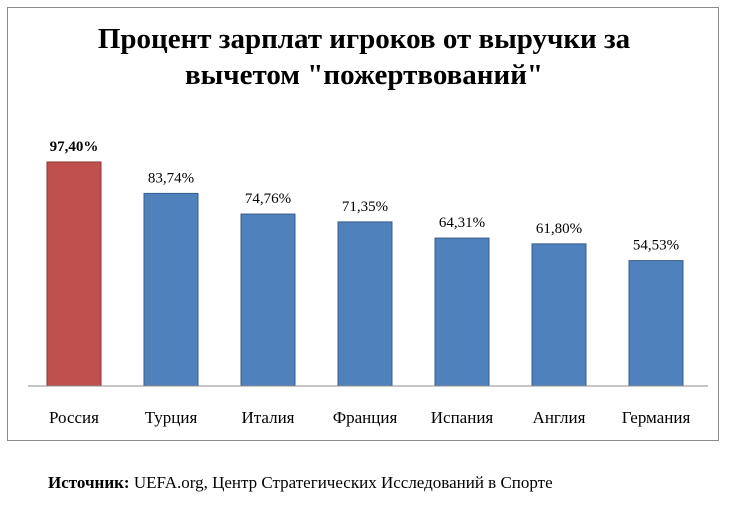 The height and width of the screenshot is (507, 730). What do you see at coordinates (656, 417) in the screenshot?
I see `category-label-7: Германия` at bounding box center [656, 417].